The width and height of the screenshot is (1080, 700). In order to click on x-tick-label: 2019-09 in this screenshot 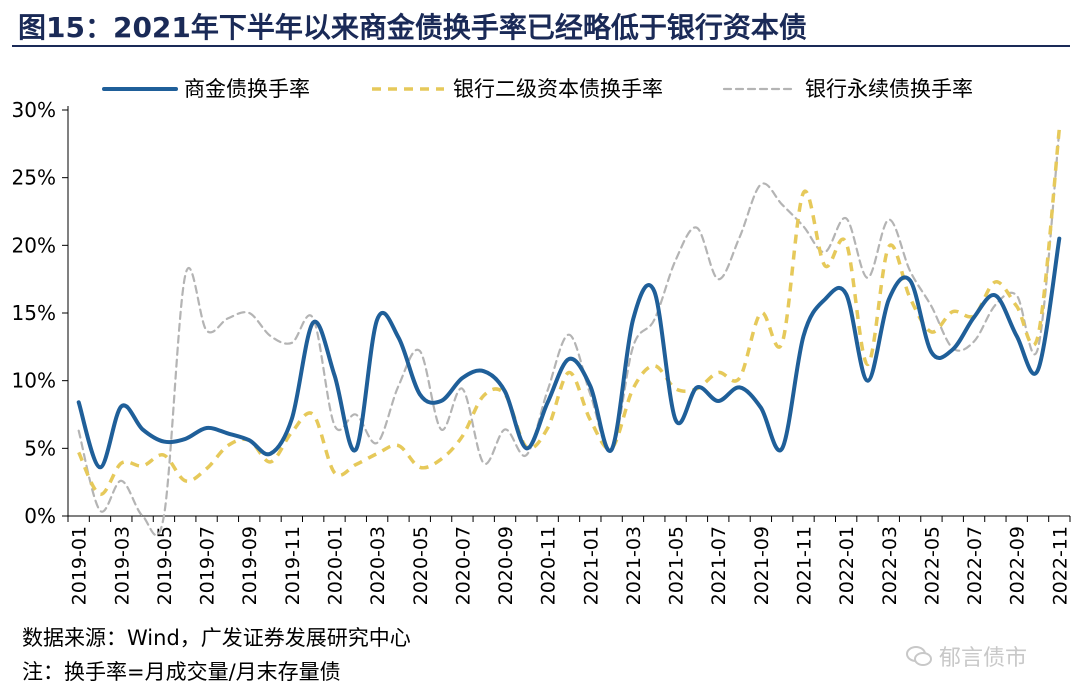, I will do `click(250, 565)`.